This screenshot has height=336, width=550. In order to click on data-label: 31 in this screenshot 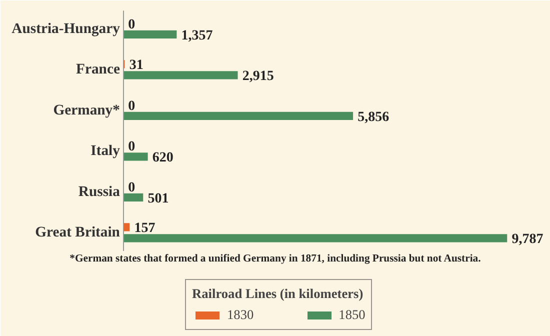, I will do `click(136, 66)`.